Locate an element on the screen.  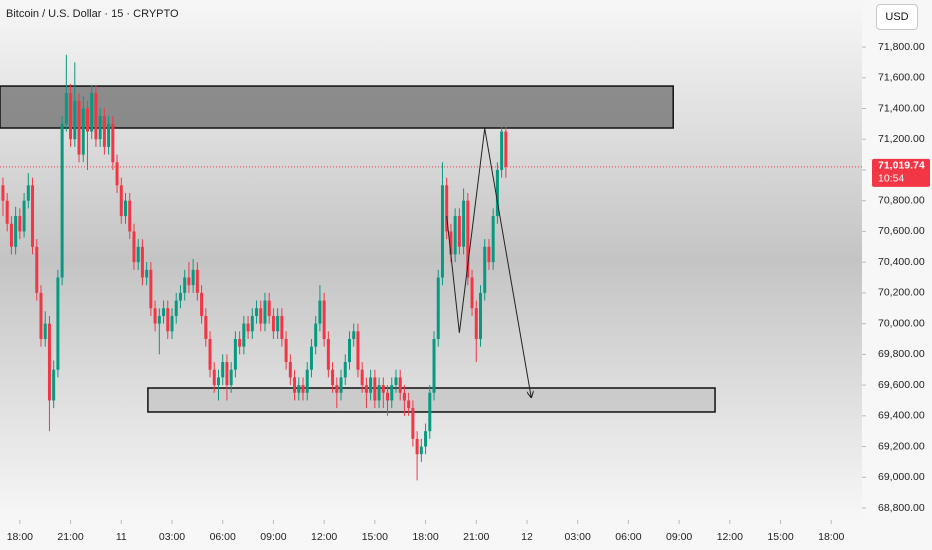
x-tick-label: 11 is located at coordinates (121, 537).